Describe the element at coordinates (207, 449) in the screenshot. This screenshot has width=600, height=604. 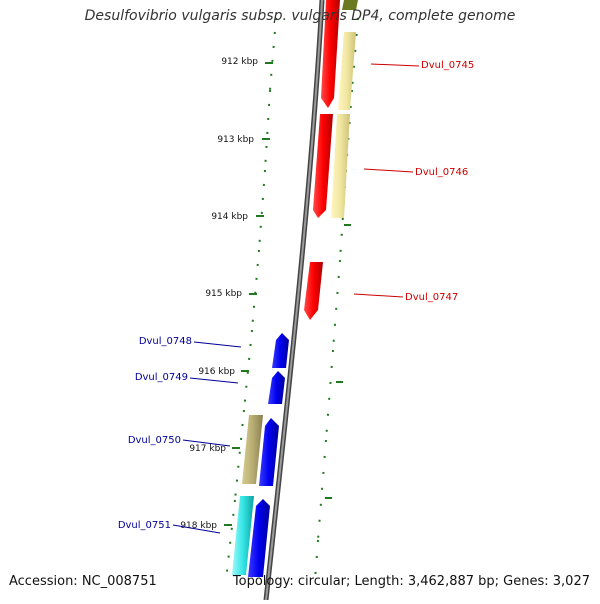
I see `tick-label: 917 kbp` at that location.